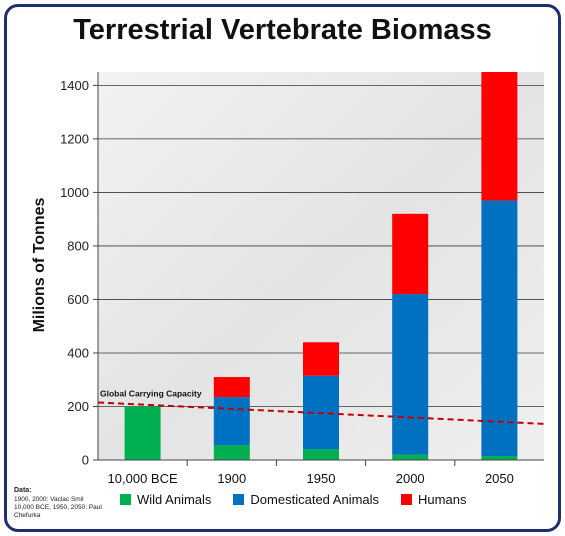 Image resolution: width=565 pixels, height=536 pixels. I want to click on legend-swatch-wild, so click(125, 499).